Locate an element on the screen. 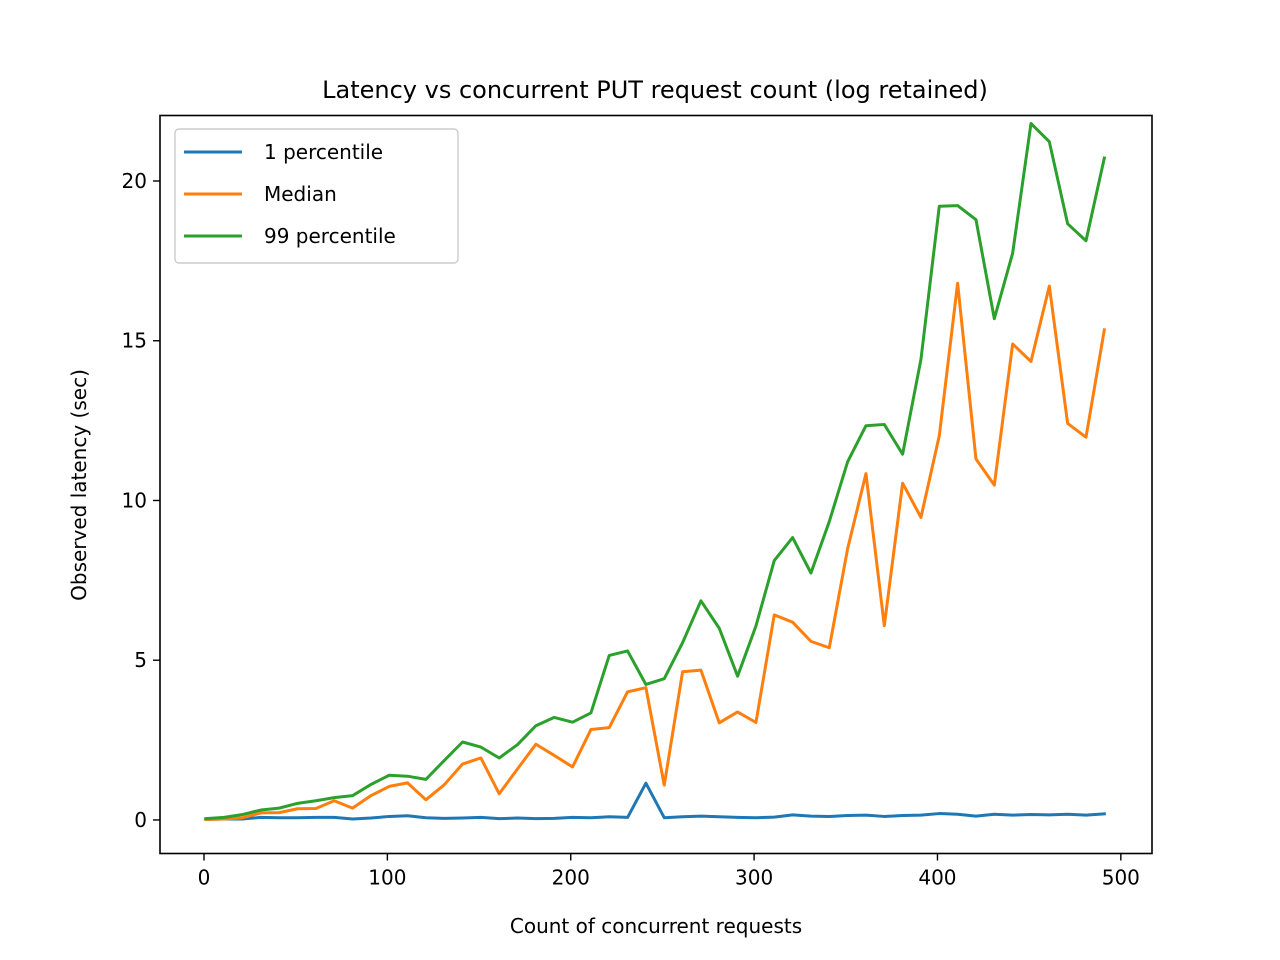  legend-label-2: Median is located at coordinates (300, 194).